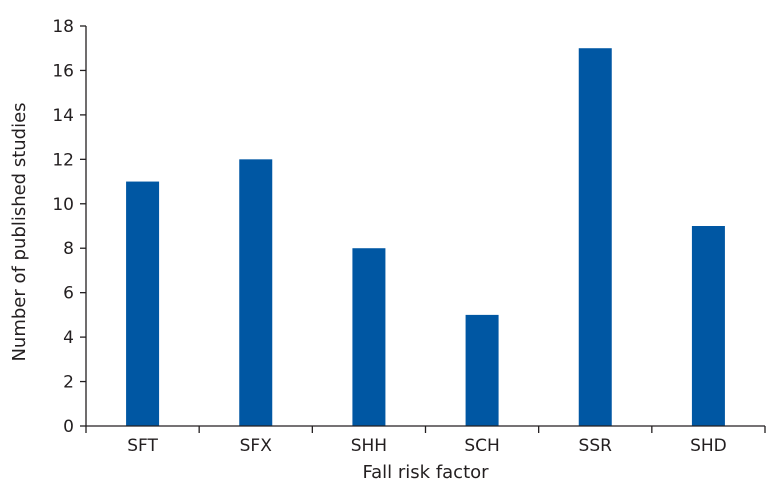 The width and height of the screenshot is (772, 494). Describe the element at coordinates (708, 326) in the screenshot. I see `bar-shd` at that location.